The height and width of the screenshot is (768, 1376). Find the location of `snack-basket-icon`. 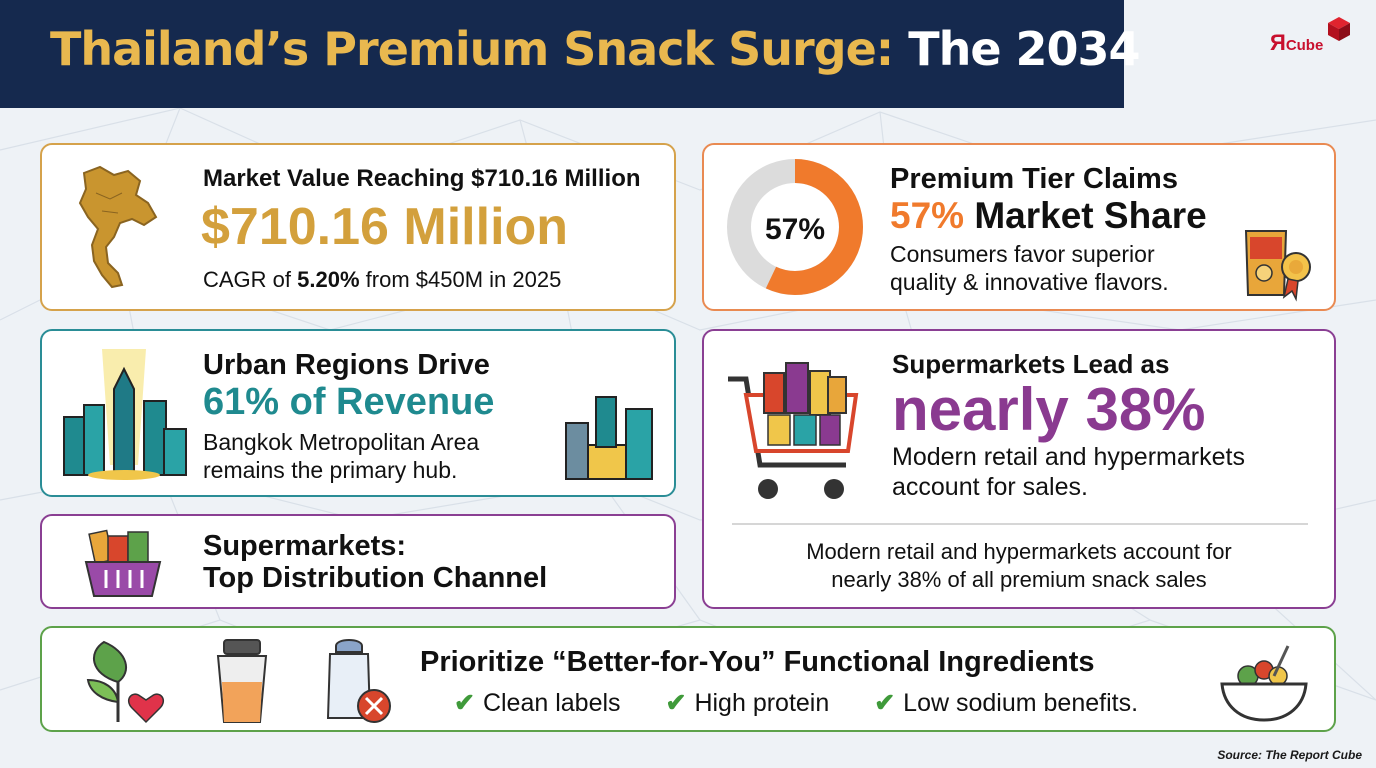

snack-basket-icon is located at coordinates (123, 563).